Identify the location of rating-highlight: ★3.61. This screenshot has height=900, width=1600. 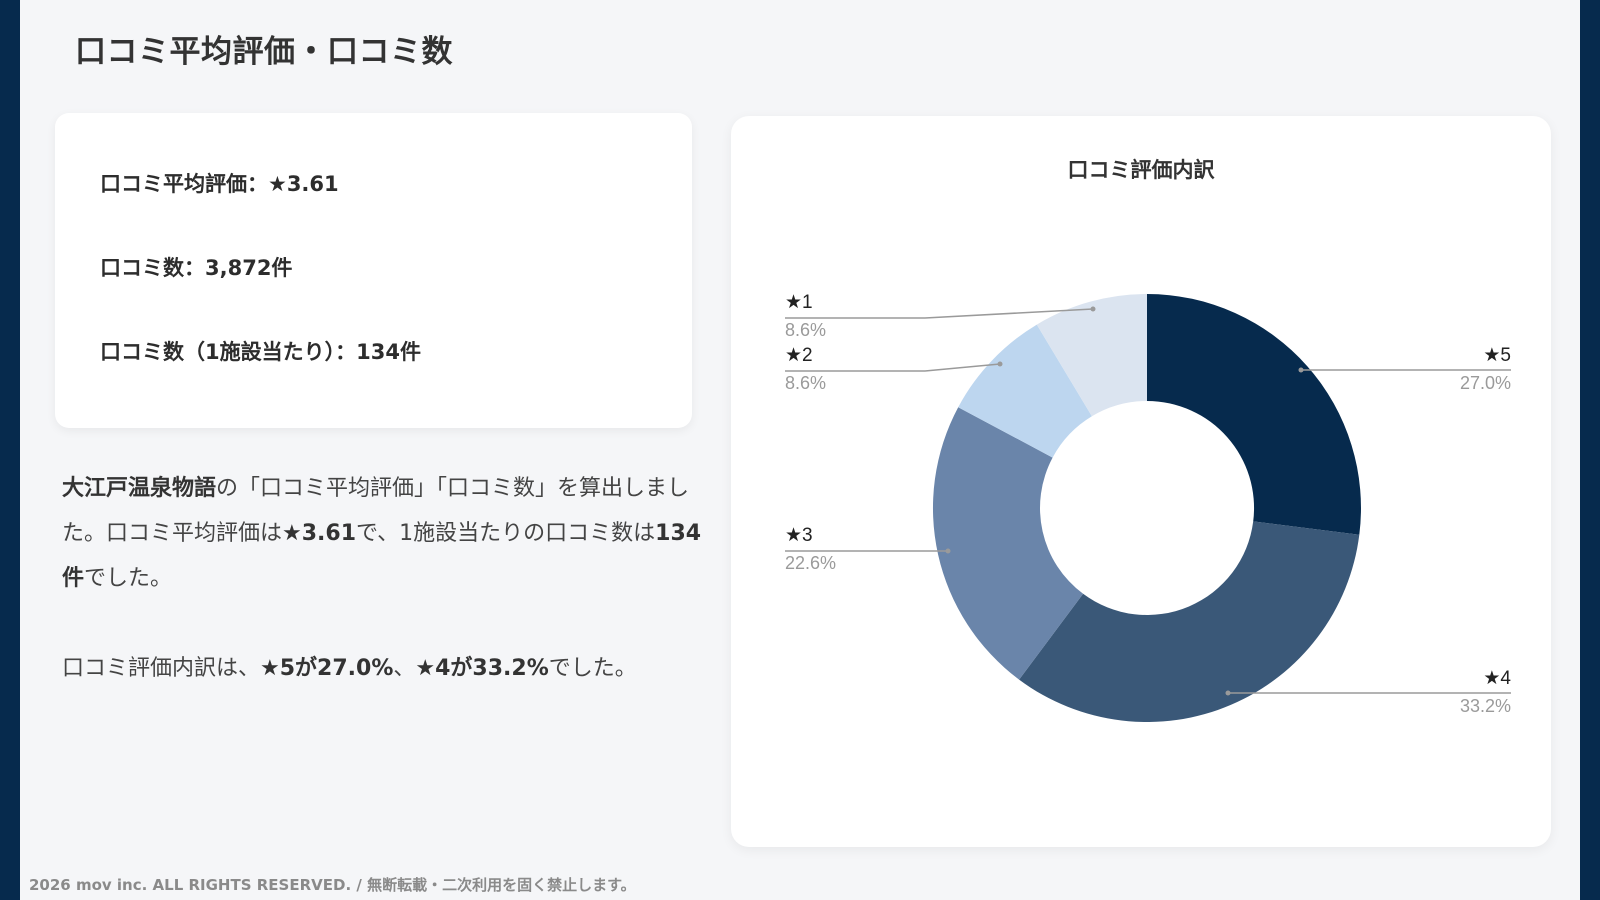
(319, 533).